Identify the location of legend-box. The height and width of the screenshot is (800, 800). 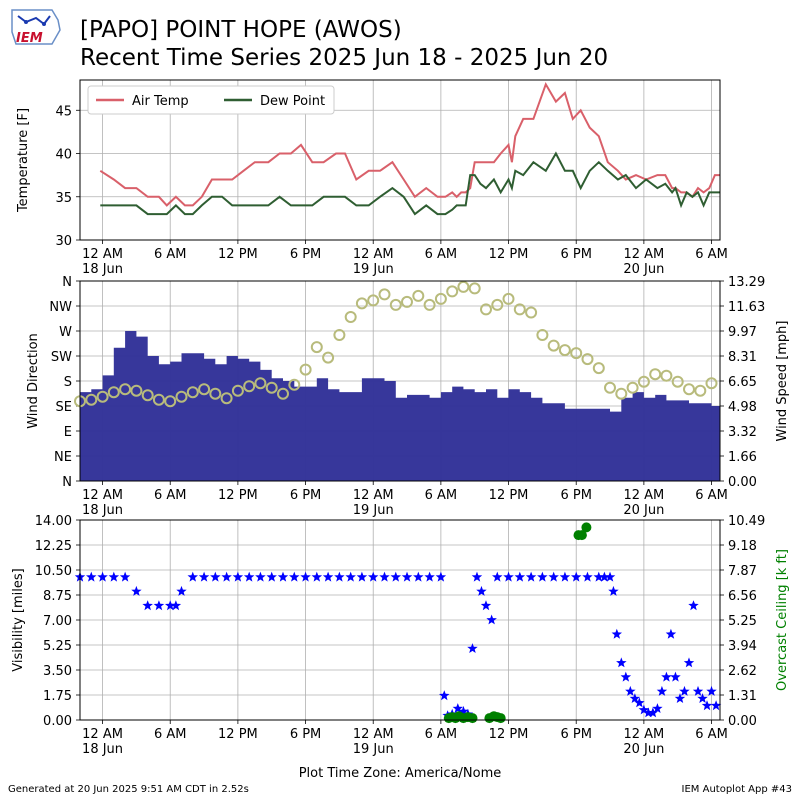
(211, 100).